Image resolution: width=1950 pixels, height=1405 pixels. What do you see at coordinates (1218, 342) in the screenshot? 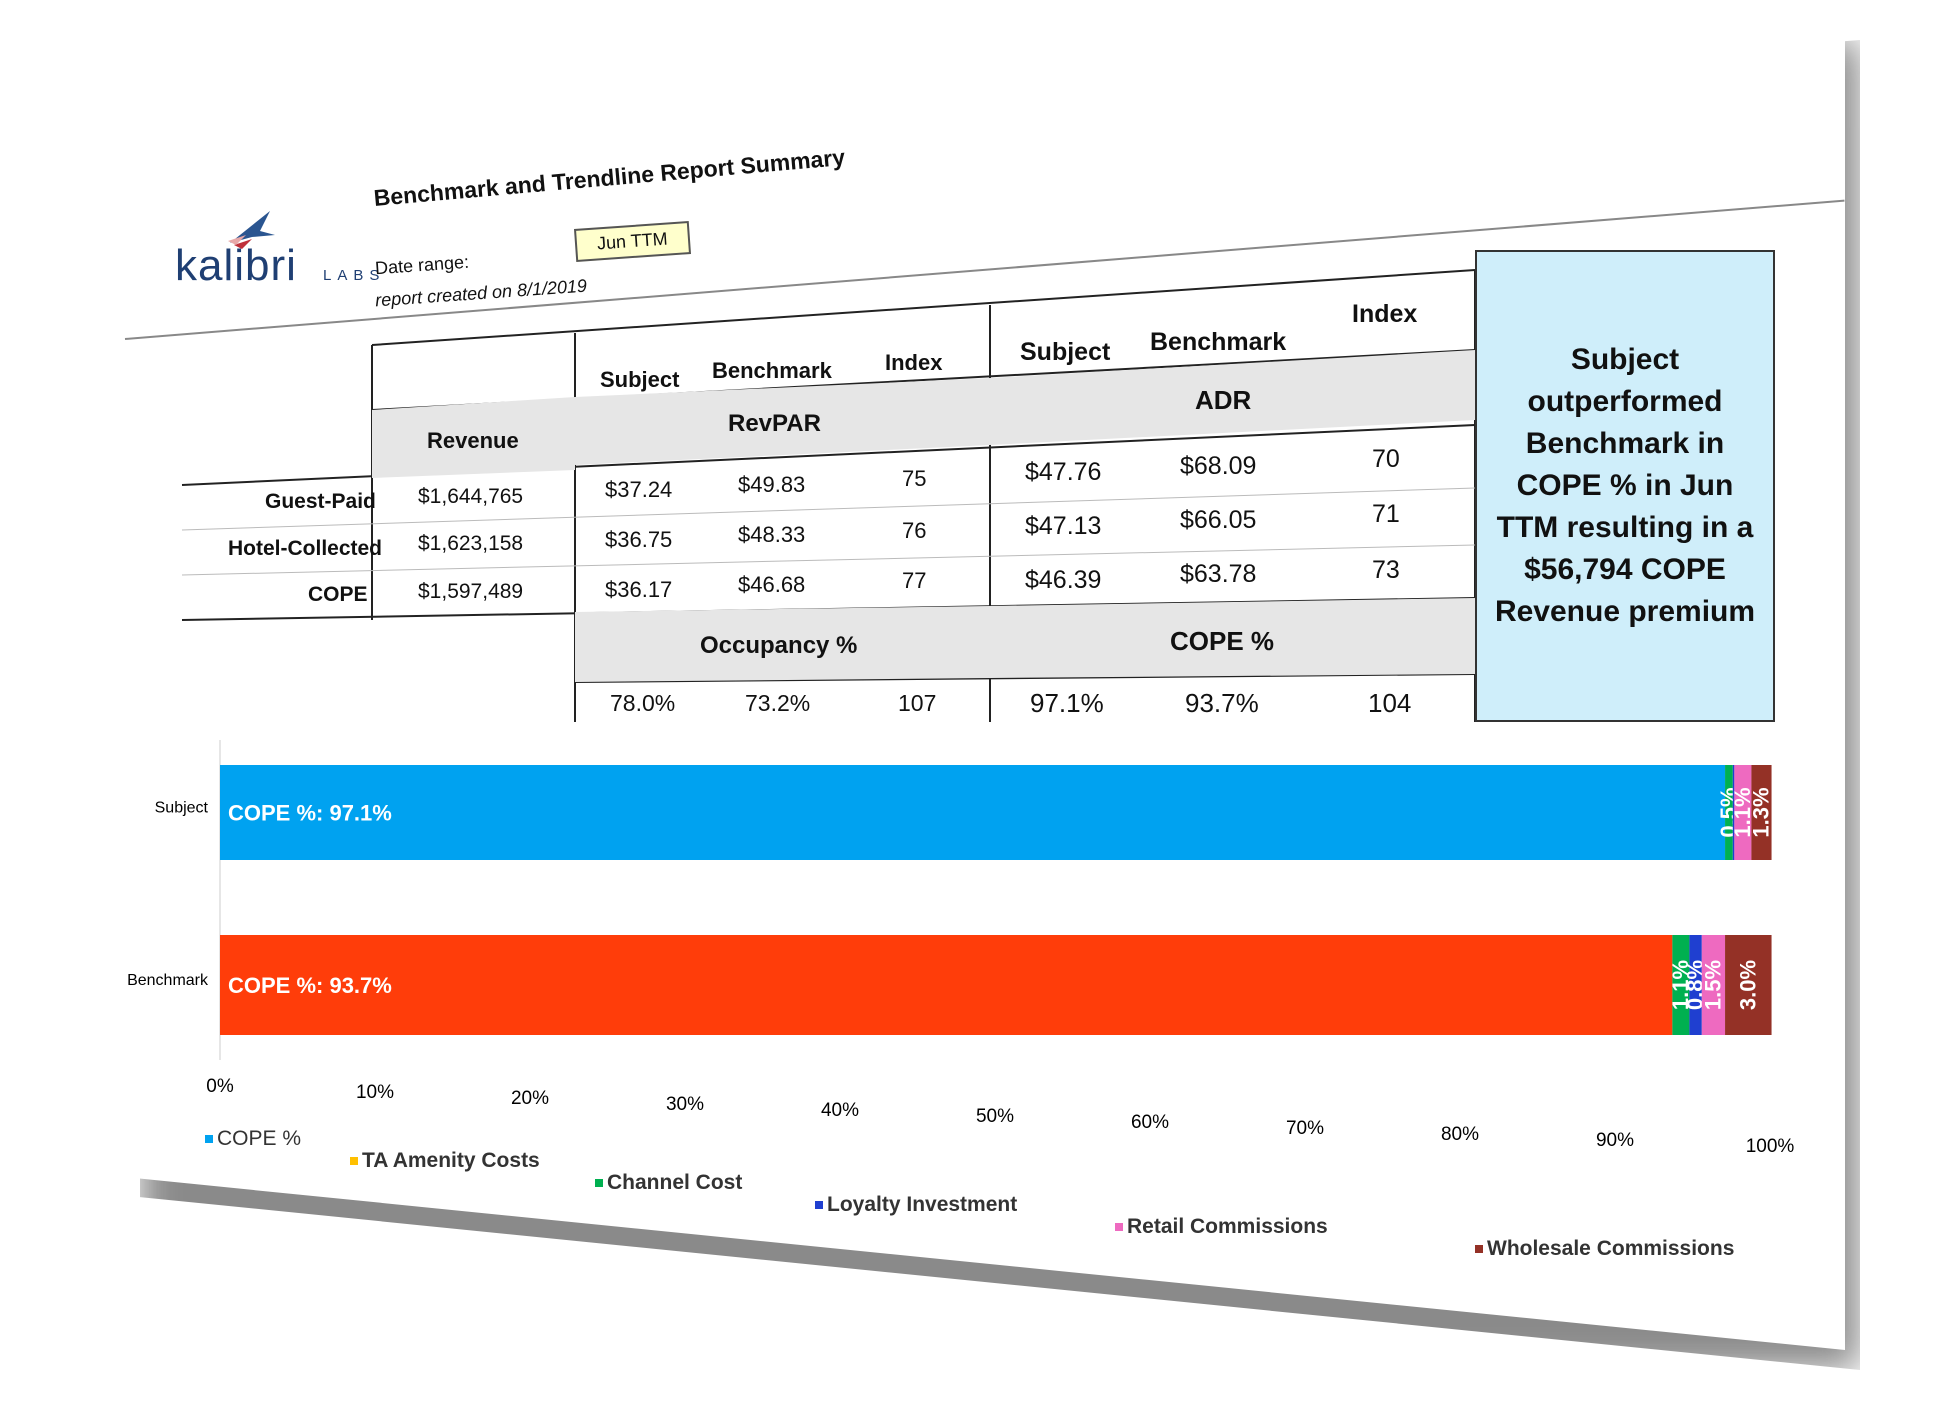
I see `adr-benchmark-header: Benchmark` at bounding box center [1218, 342].